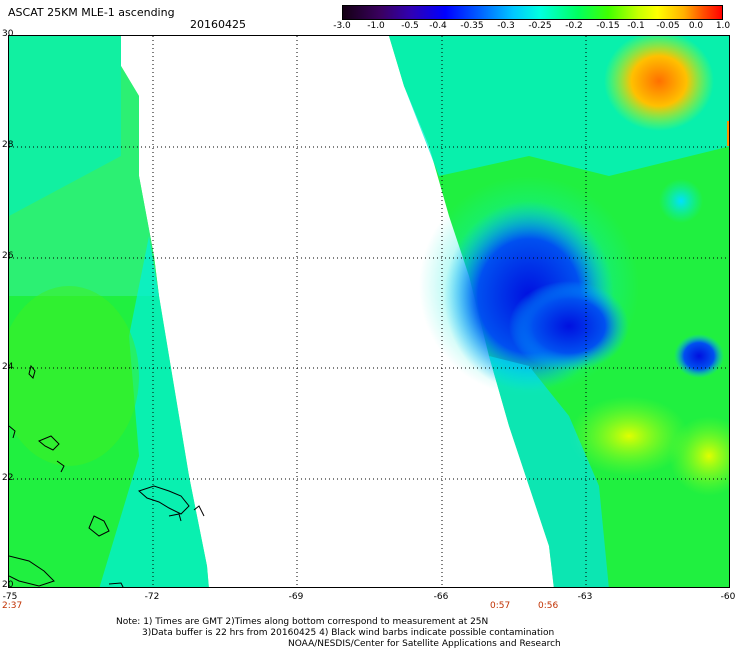 The width and height of the screenshot is (740, 650). Describe the element at coordinates (8, 585) in the screenshot. I see `lat-label: 20` at that location.